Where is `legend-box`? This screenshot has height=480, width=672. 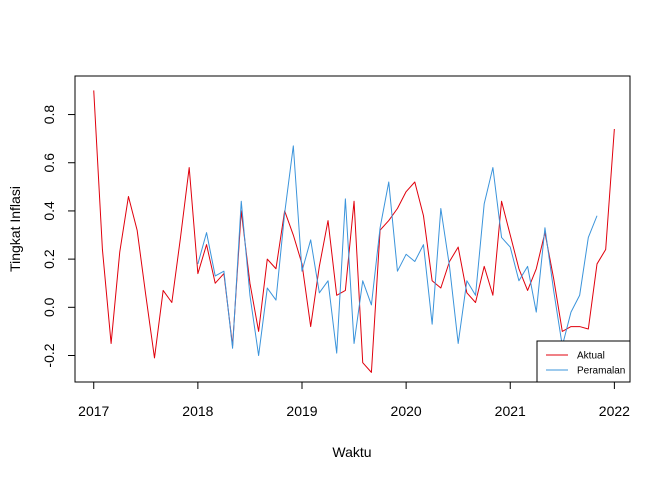
legend-box is located at coordinates (583, 361).